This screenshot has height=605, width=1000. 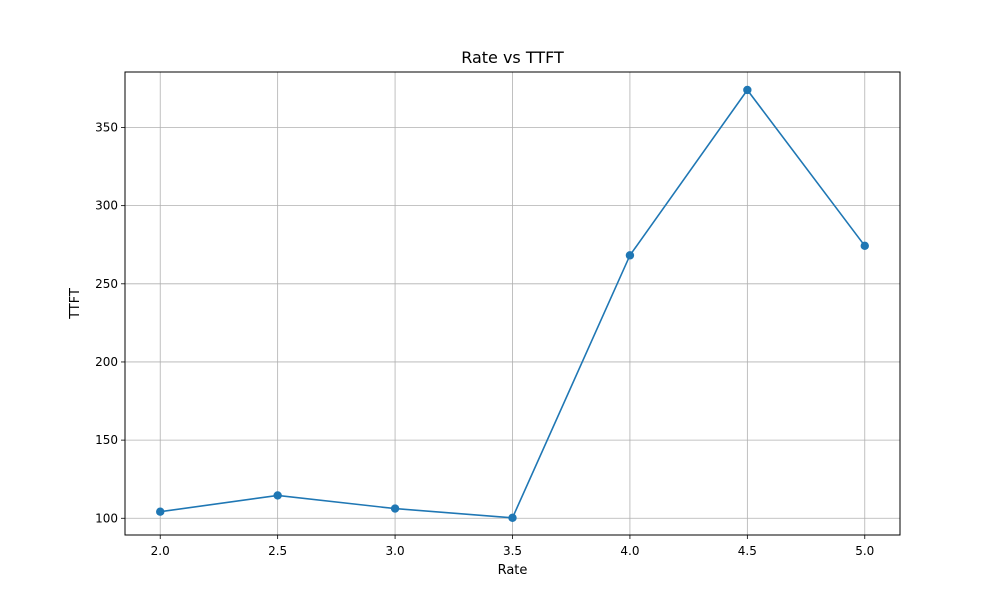 What do you see at coordinates (395, 551) in the screenshot?
I see `x-tick-label: 3.0` at bounding box center [395, 551].